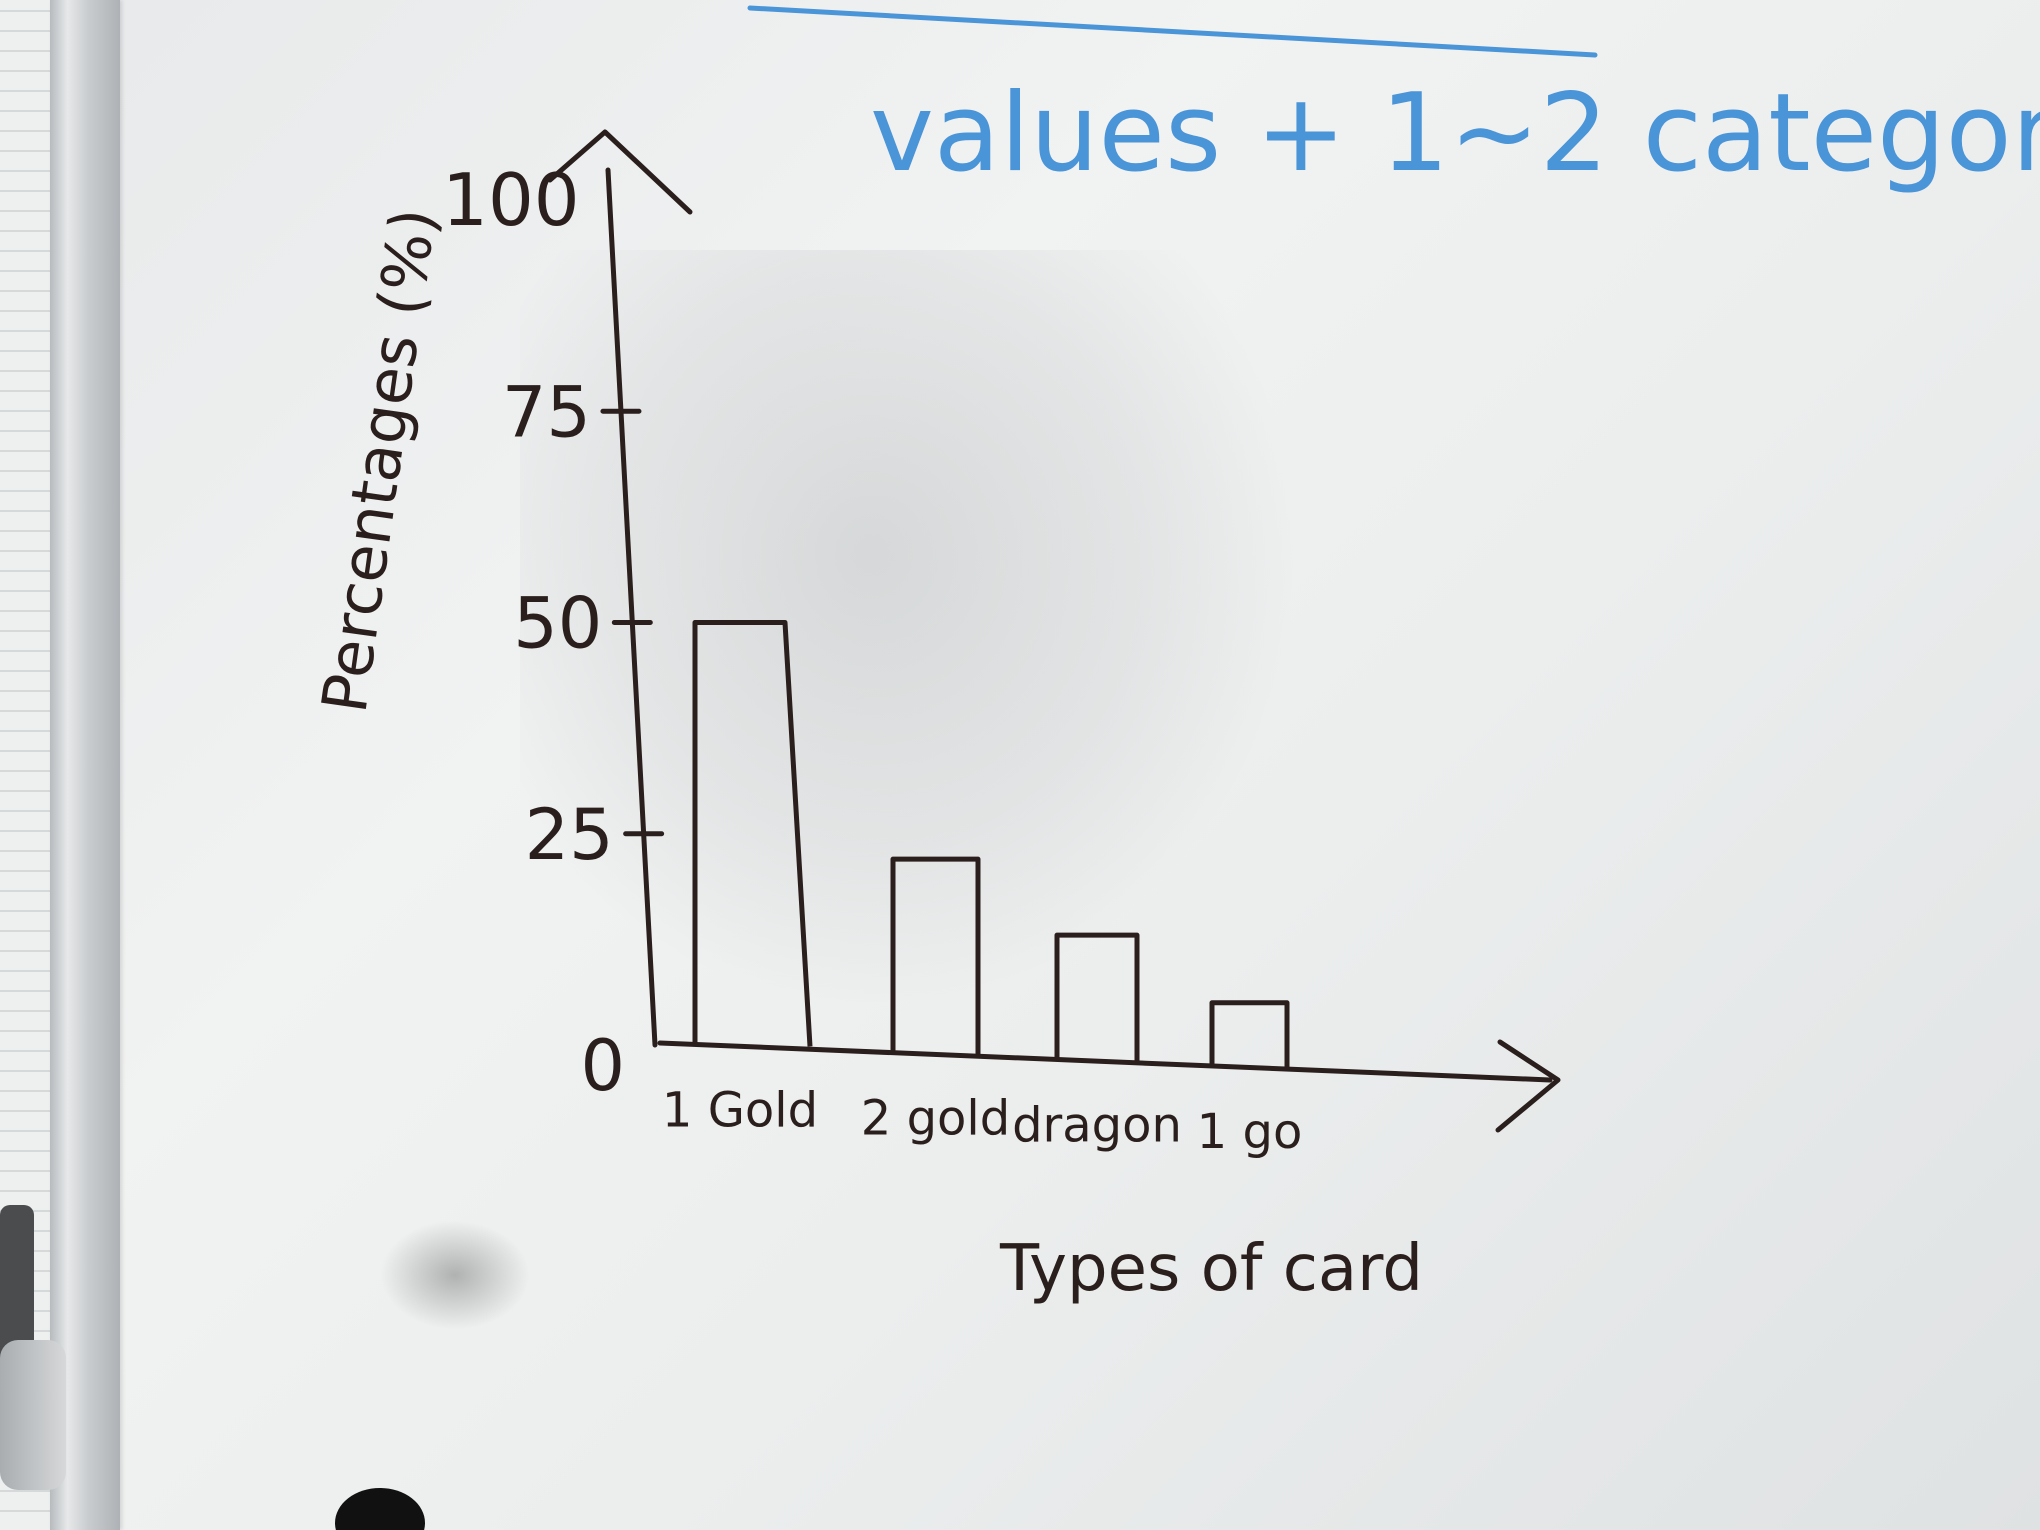 Image resolution: width=2040 pixels, height=1530 pixels. What do you see at coordinates (546, 412) in the screenshot?
I see `y-tick-label-75: 75` at bounding box center [546, 412].